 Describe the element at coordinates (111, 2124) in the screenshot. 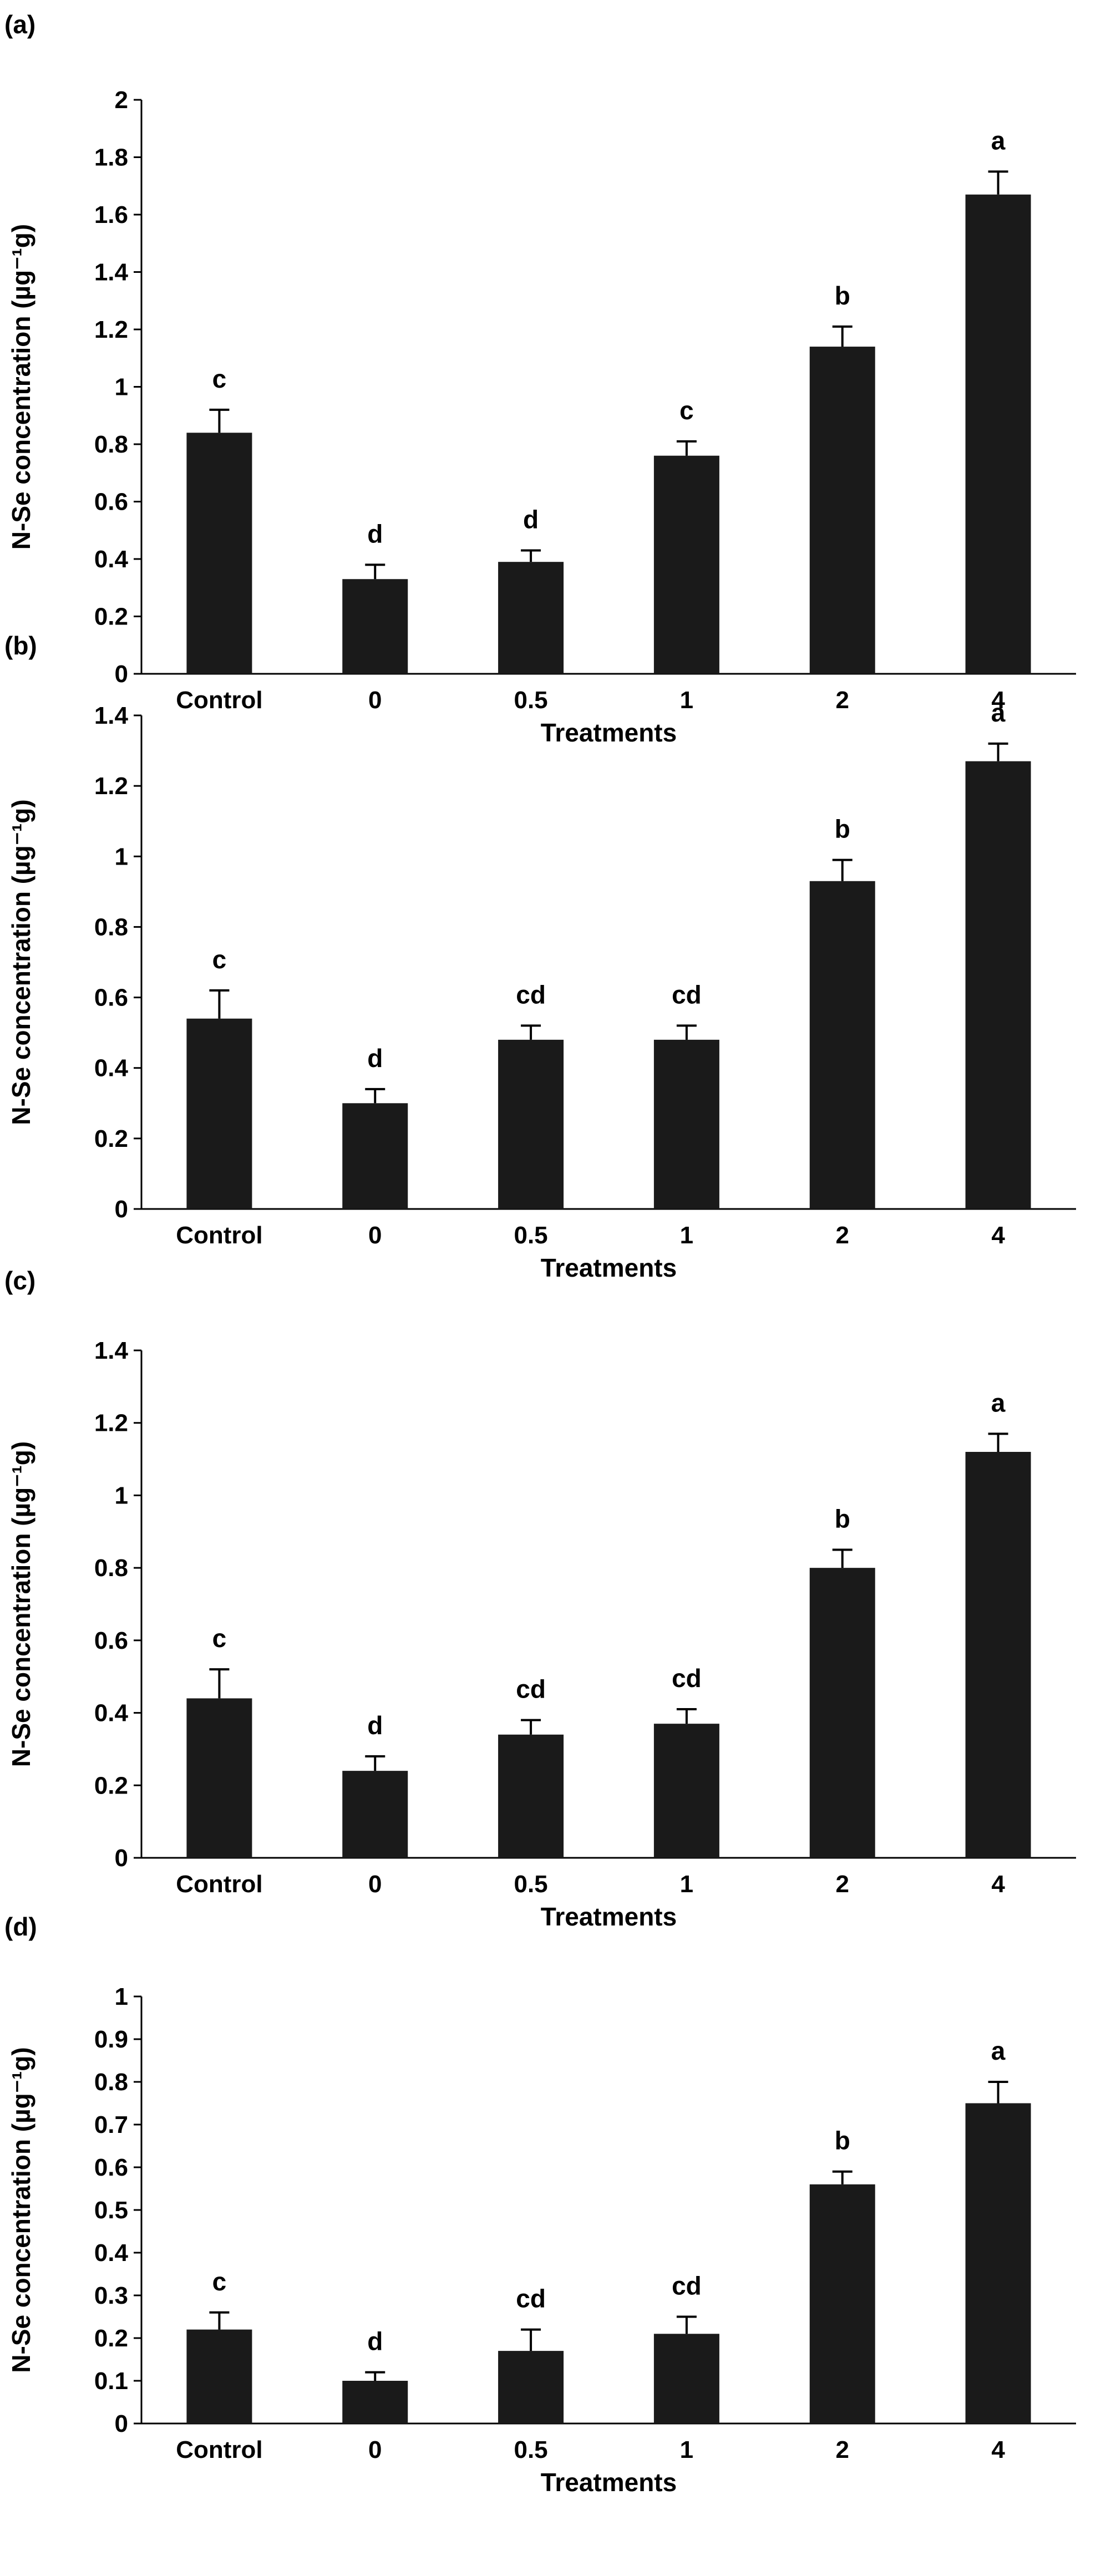

I see `y-tick-label: 0.7` at that location.